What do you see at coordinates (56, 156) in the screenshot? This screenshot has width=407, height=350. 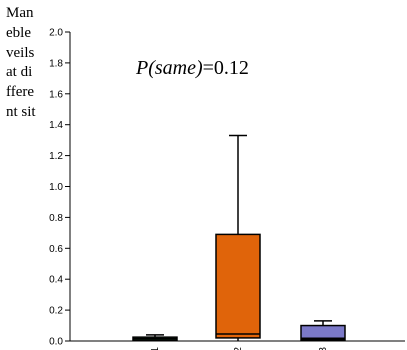 I see `y-tick-label: 1.2` at bounding box center [56, 156].